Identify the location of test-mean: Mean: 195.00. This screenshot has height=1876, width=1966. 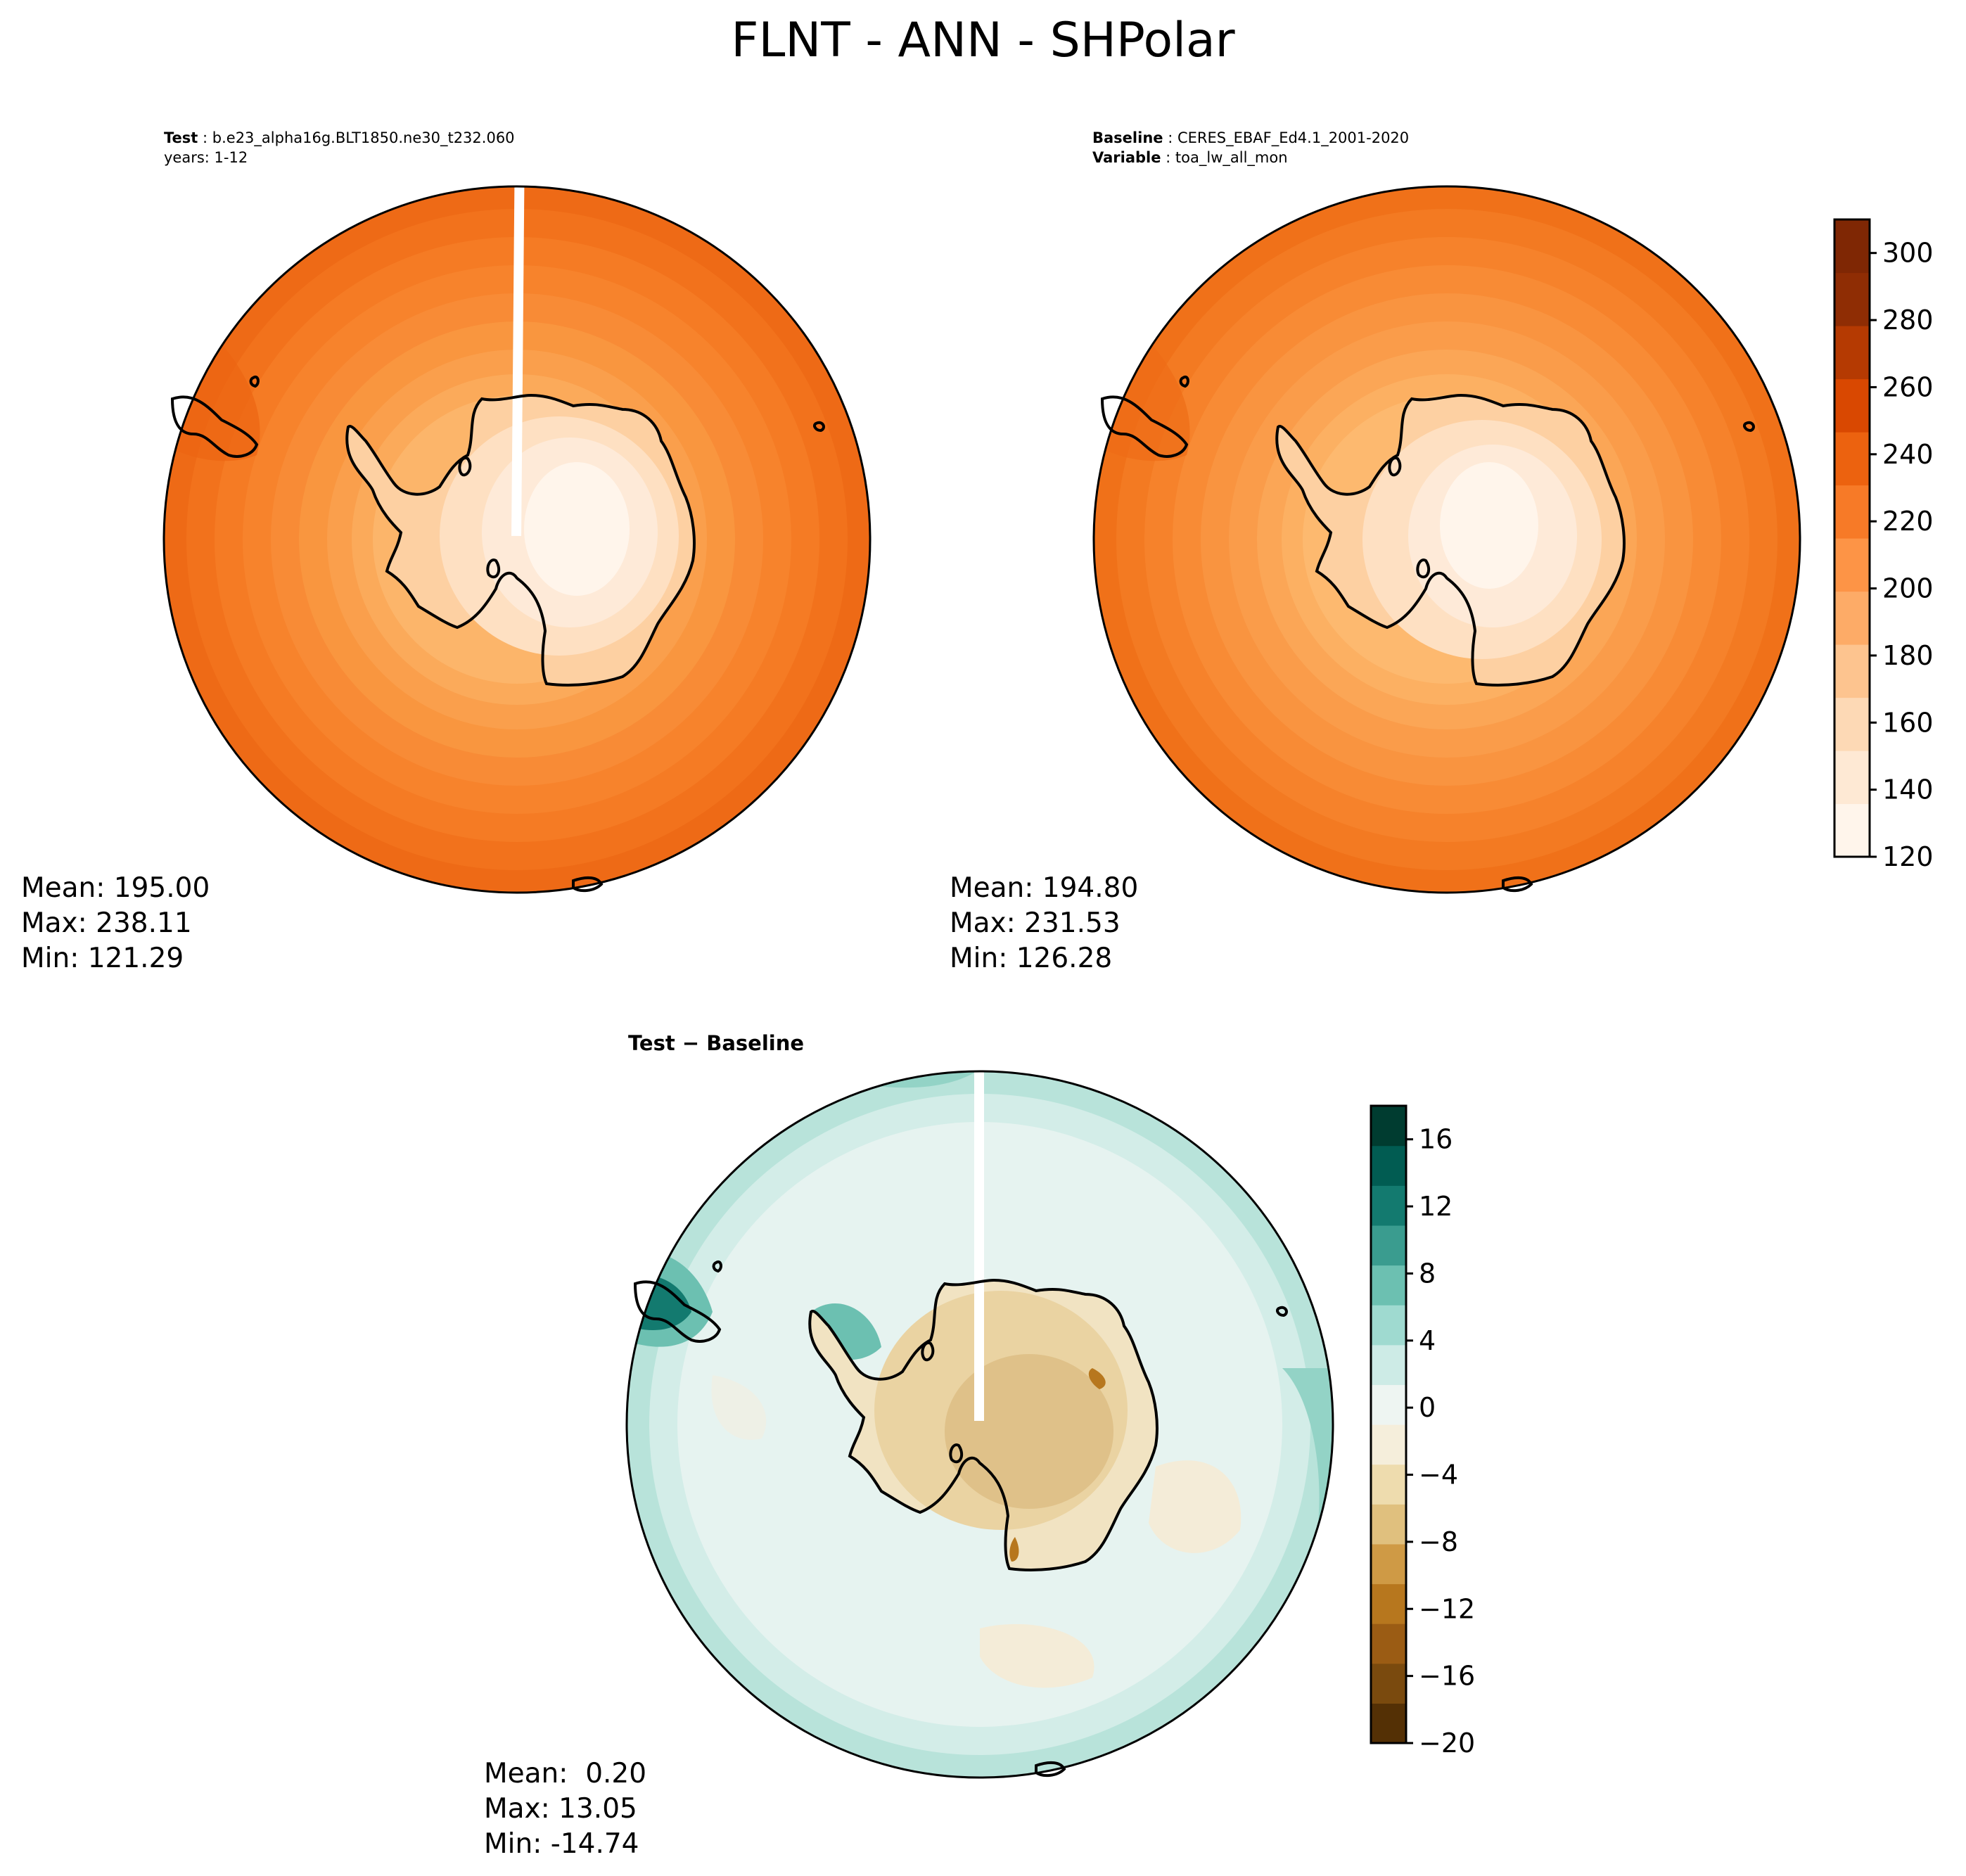
(115, 888).